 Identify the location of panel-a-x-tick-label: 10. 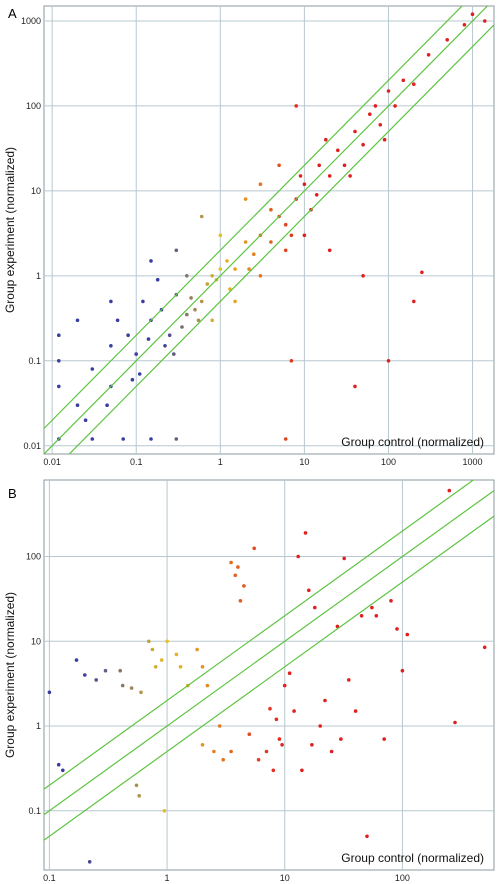
(304, 462).